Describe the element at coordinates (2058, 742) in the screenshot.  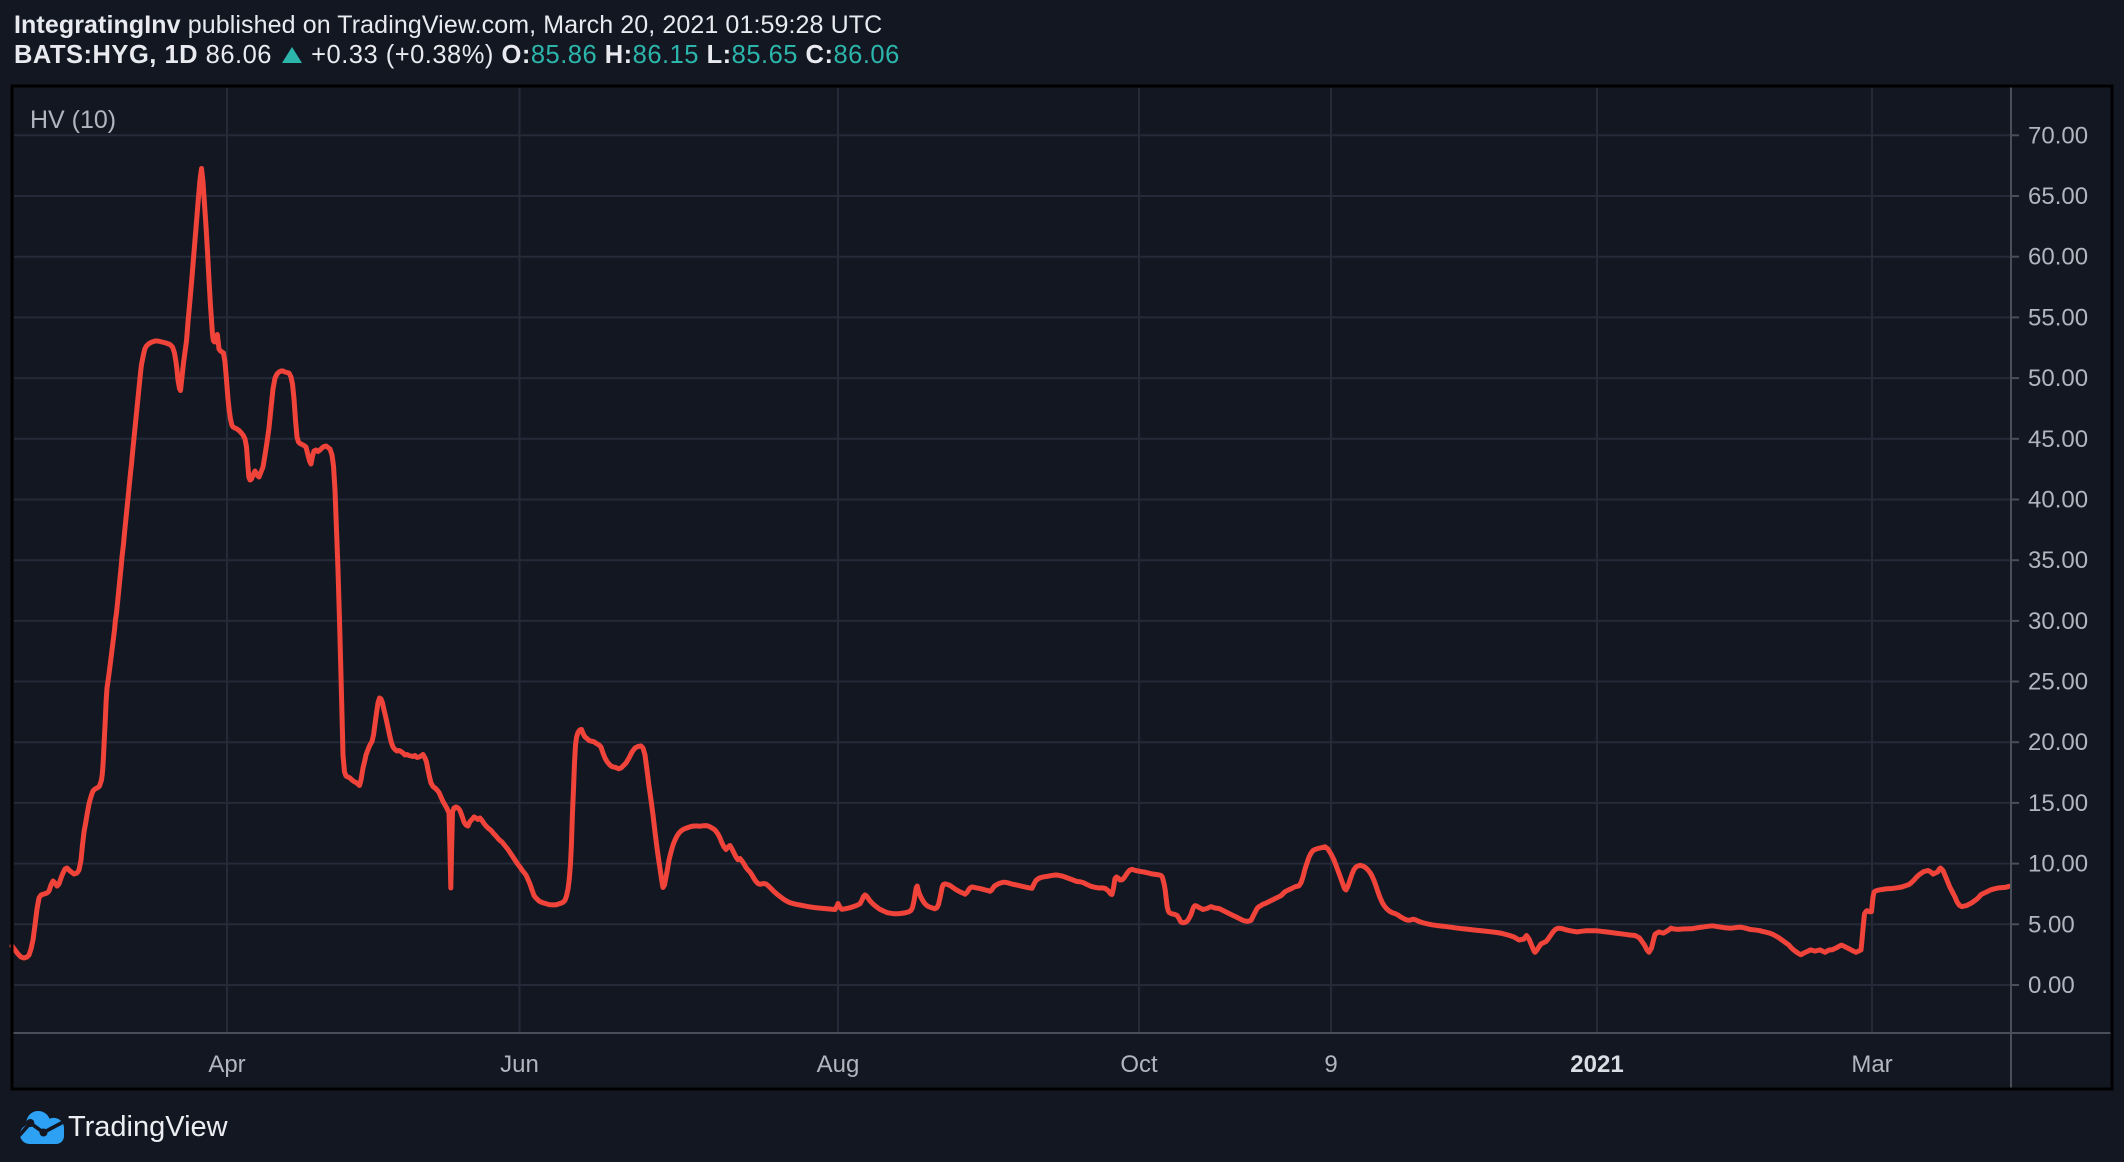
I see `svg-text: 20.00` at that location.